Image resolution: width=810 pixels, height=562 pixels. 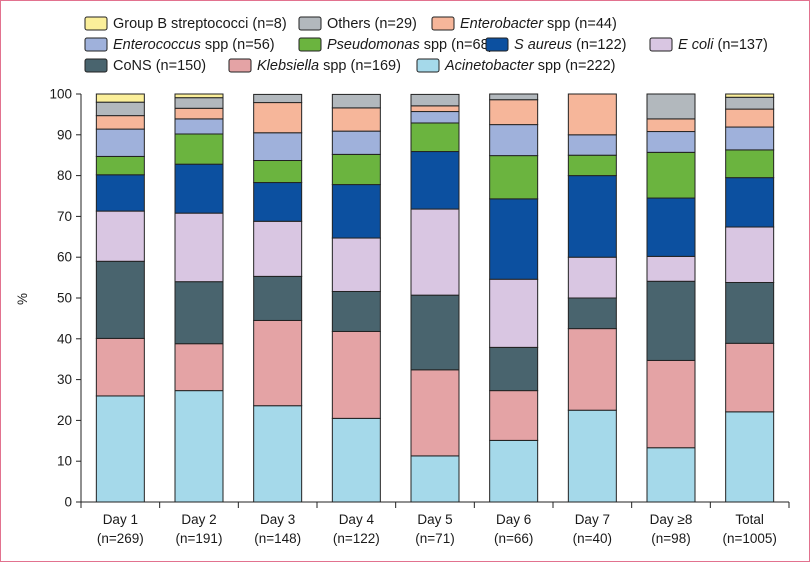 I want to click on x-tick-count: (n=98), so click(x=670, y=538).